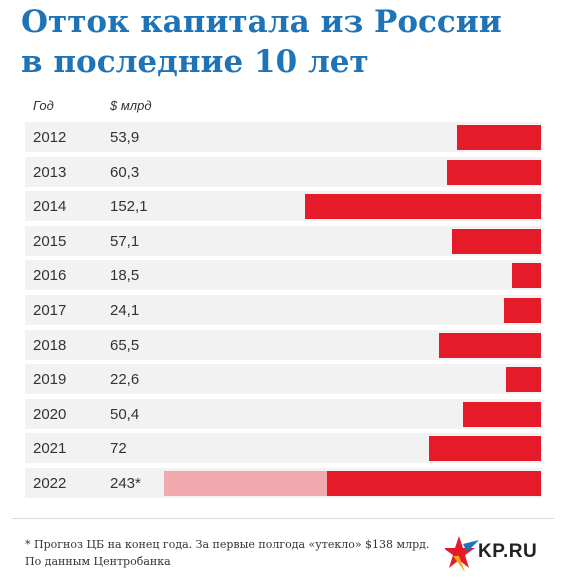 This screenshot has height=583, width=566. What do you see at coordinates (50, 310) in the screenshot?
I see `year-label: 2017` at bounding box center [50, 310].